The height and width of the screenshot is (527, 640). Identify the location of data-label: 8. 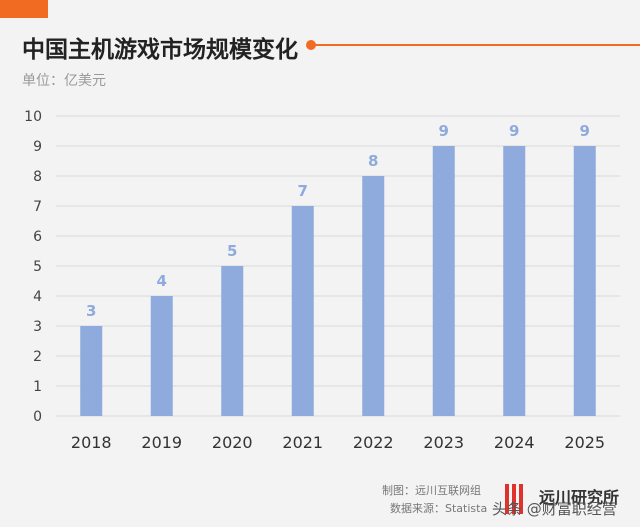
(373, 161).